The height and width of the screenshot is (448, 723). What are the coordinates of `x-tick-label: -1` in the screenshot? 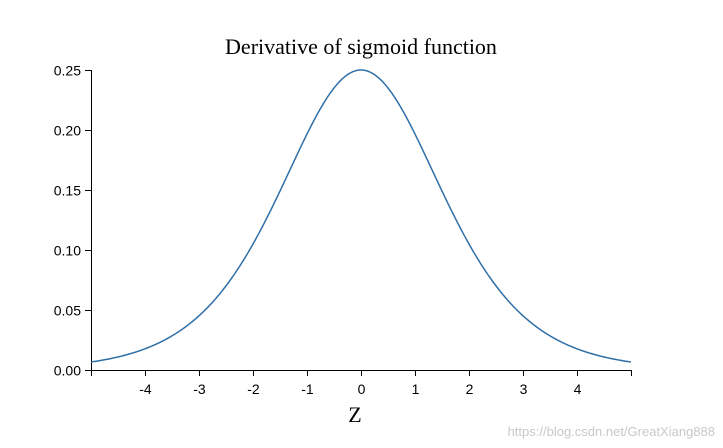 It's located at (307, 389).